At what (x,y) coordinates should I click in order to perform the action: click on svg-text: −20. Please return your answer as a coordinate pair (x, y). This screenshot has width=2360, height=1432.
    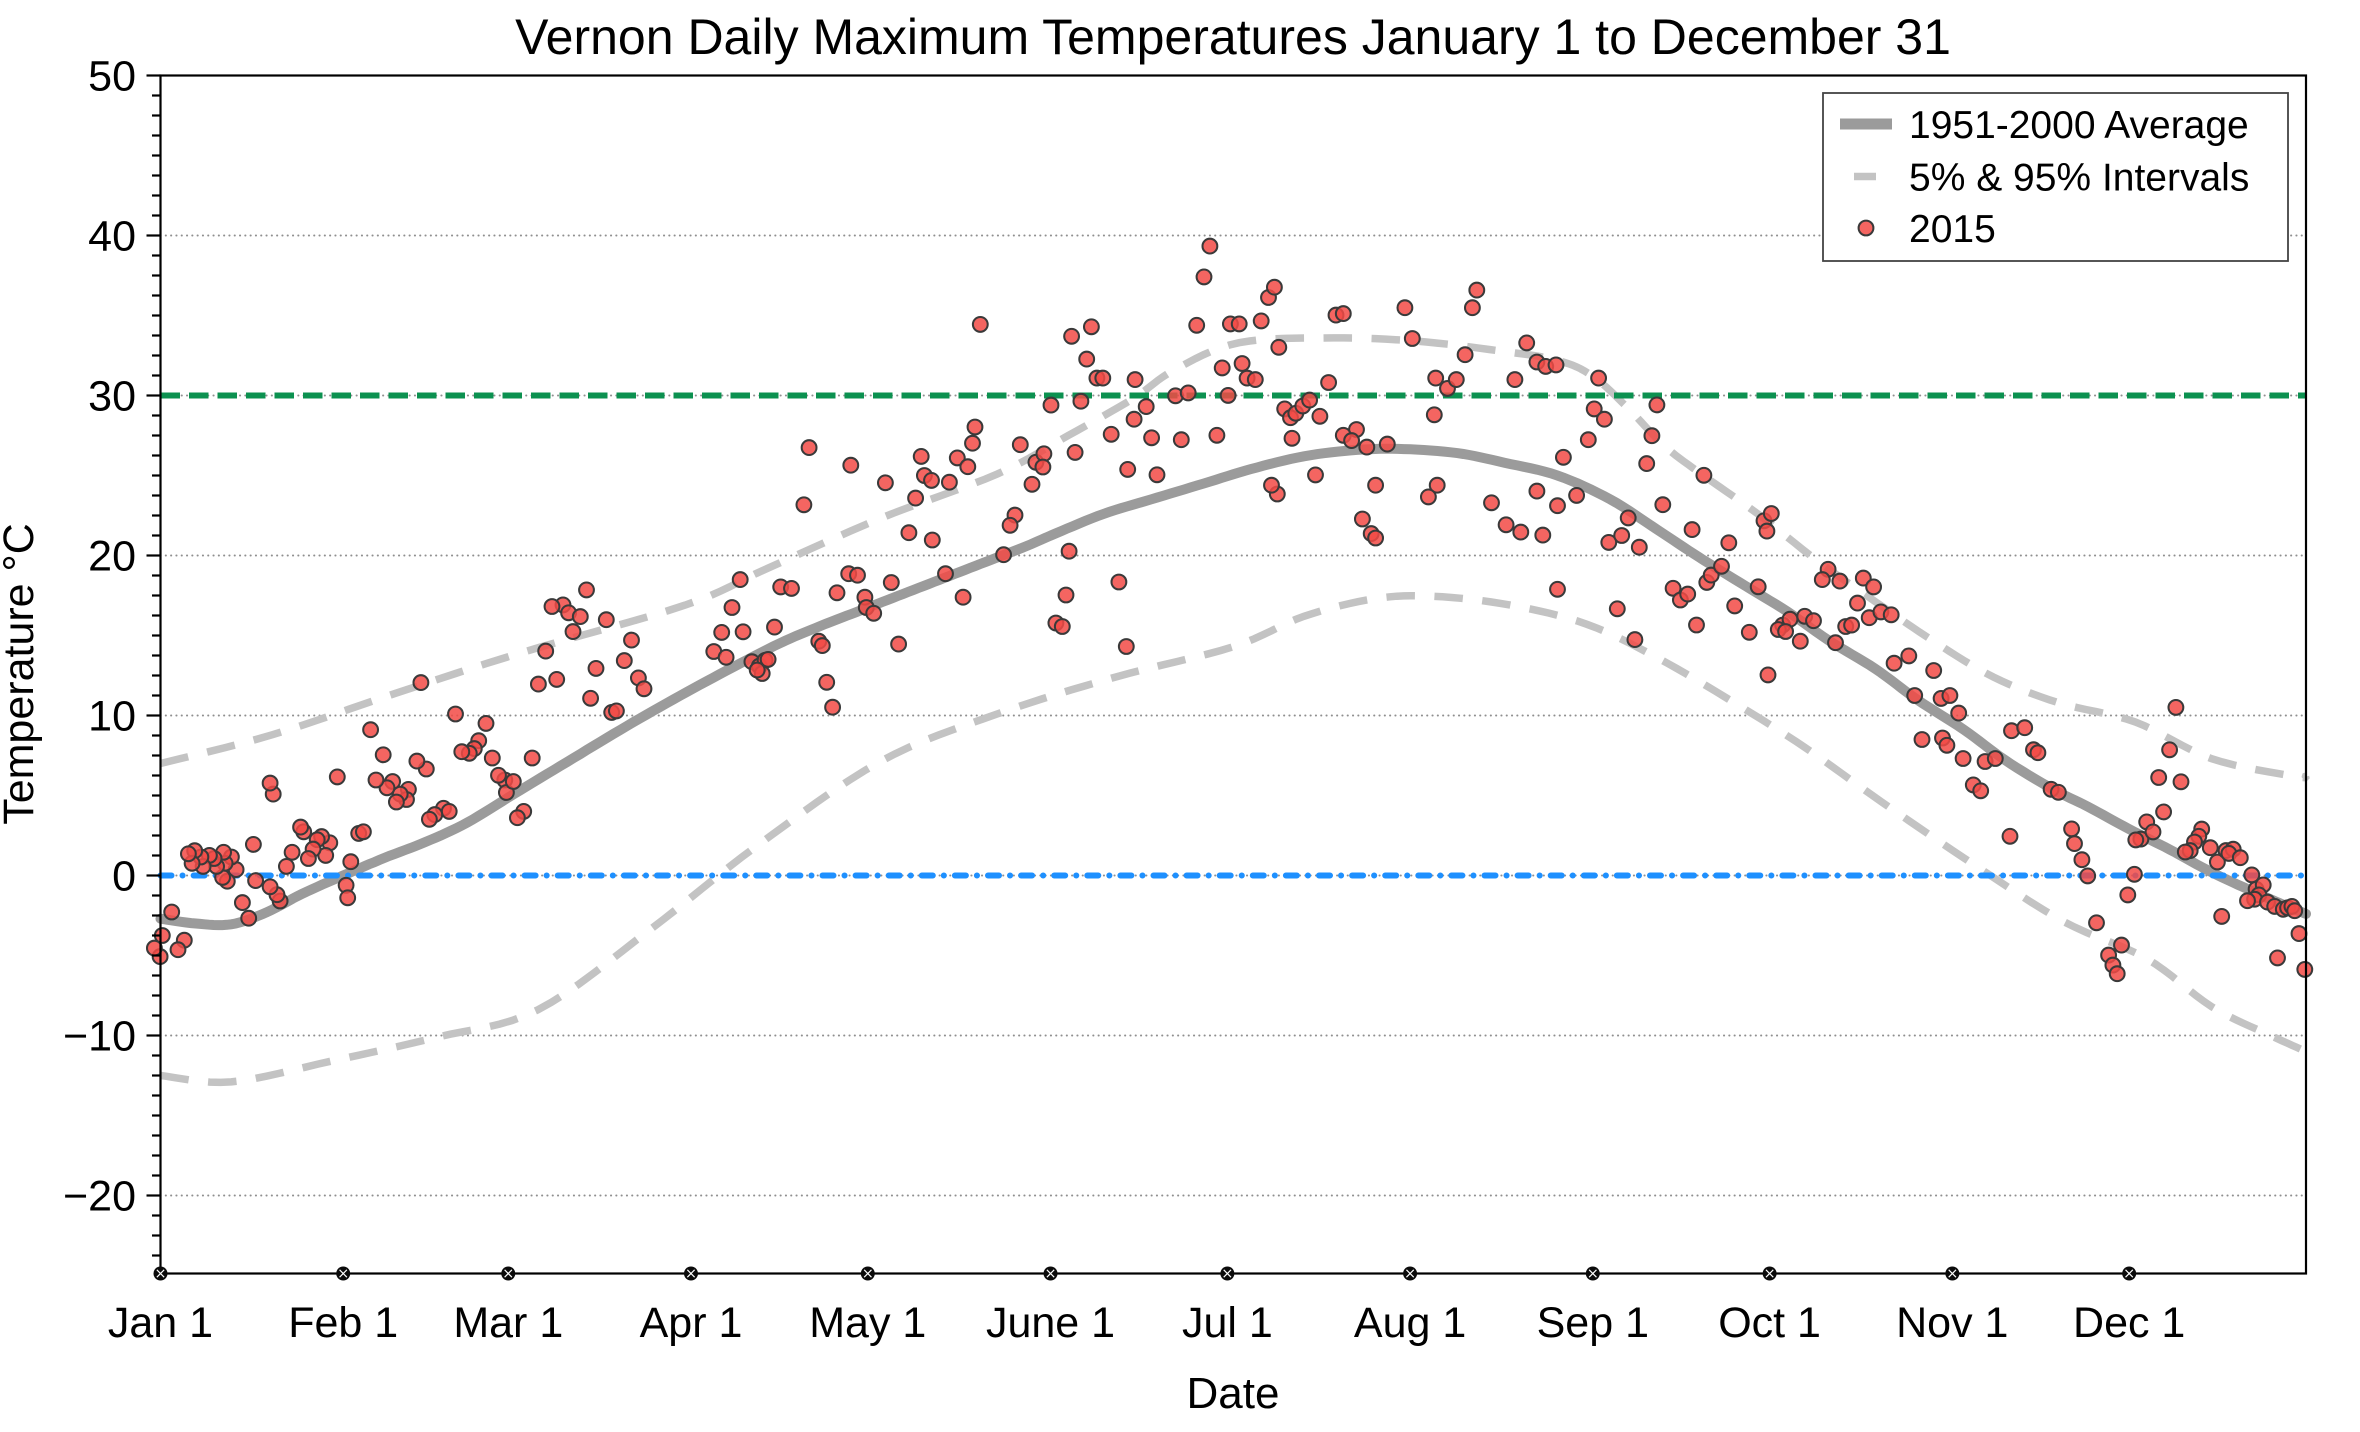
    Looking at the image, I should click on (99, 1197).